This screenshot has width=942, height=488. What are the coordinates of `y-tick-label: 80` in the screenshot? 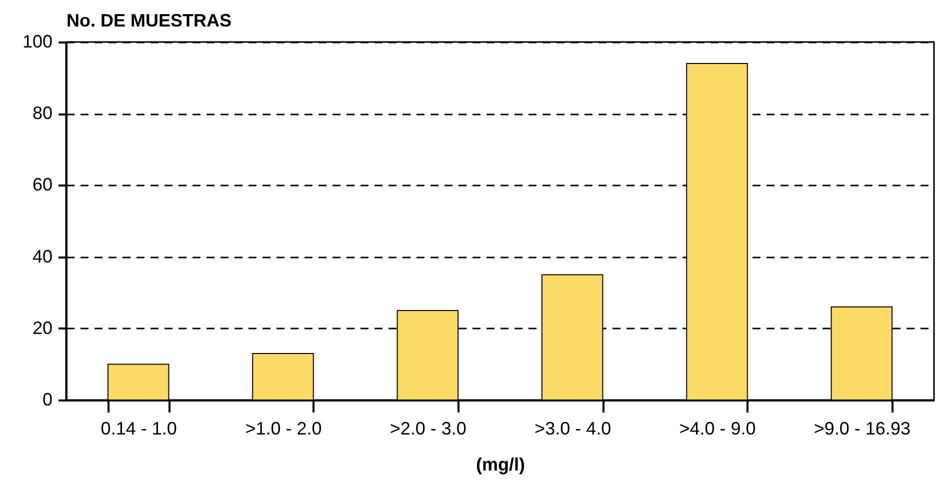 It's located at (42, 113).